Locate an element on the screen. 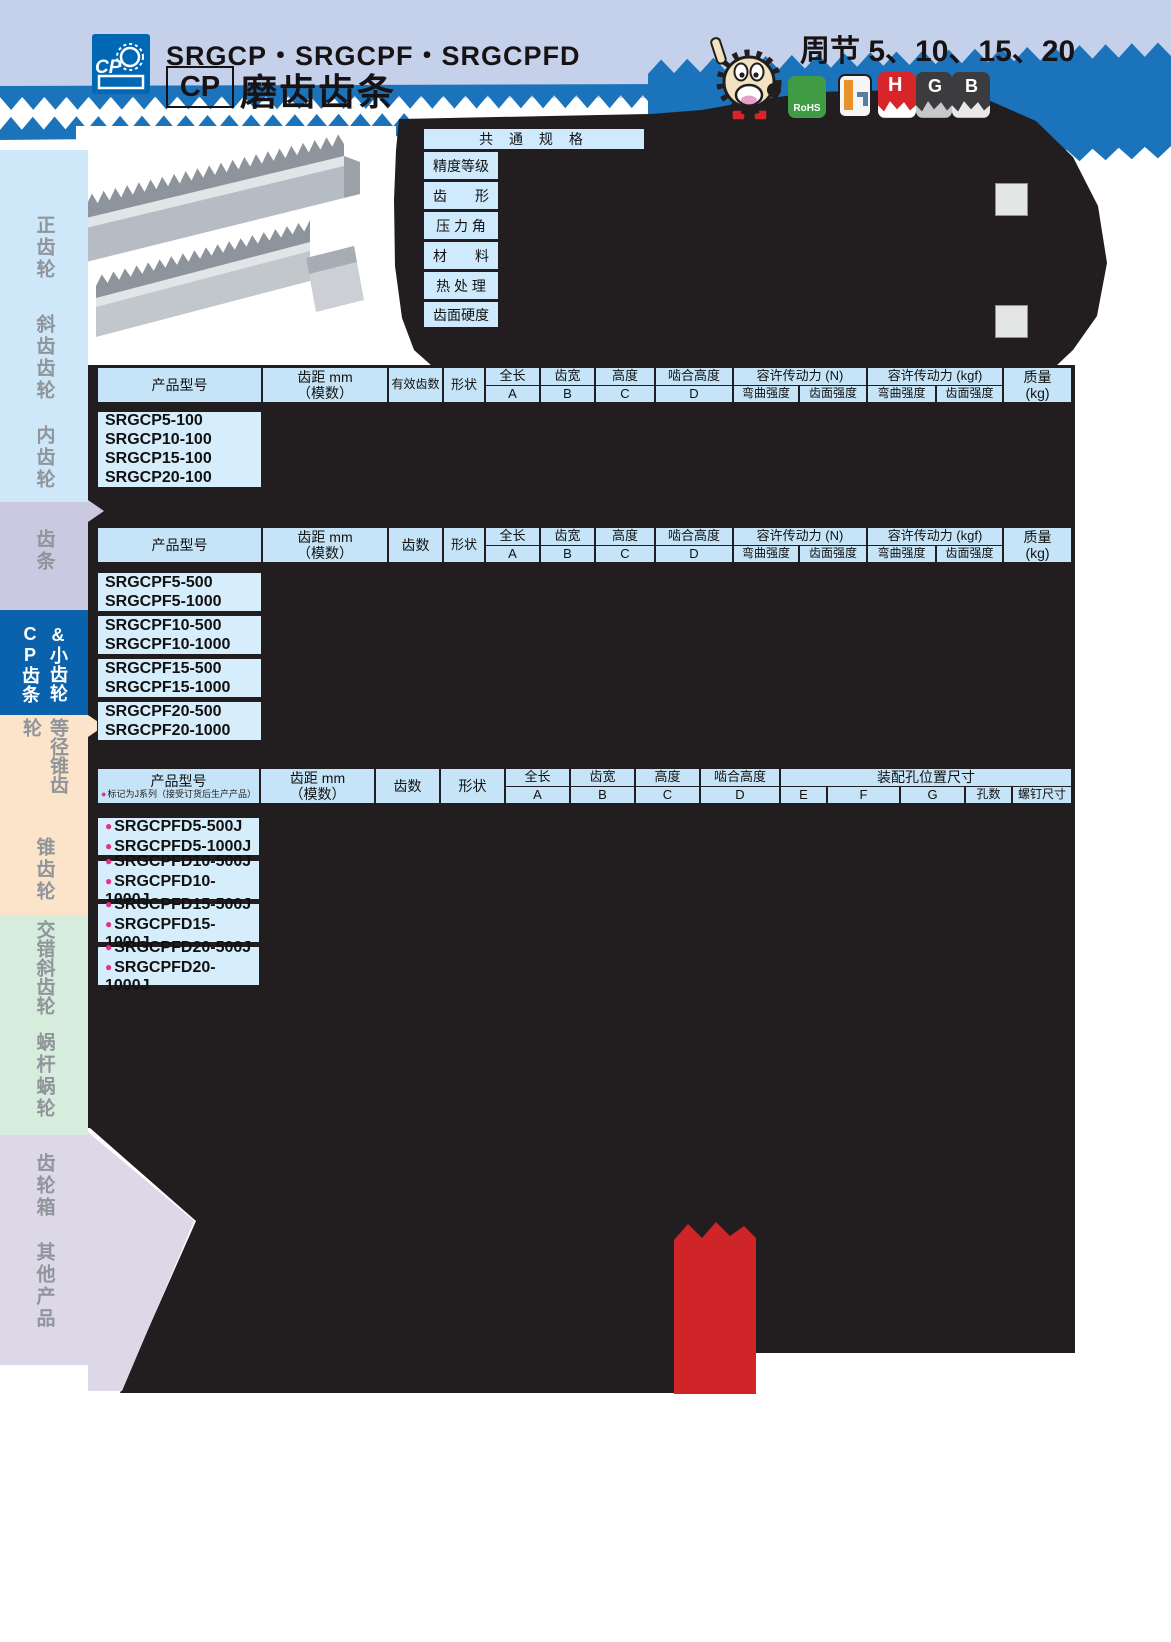 The width and height of the screenshot is (1171, 1642). col-force-n: 容许传动力 (N) is located at coordinates (800, 536).